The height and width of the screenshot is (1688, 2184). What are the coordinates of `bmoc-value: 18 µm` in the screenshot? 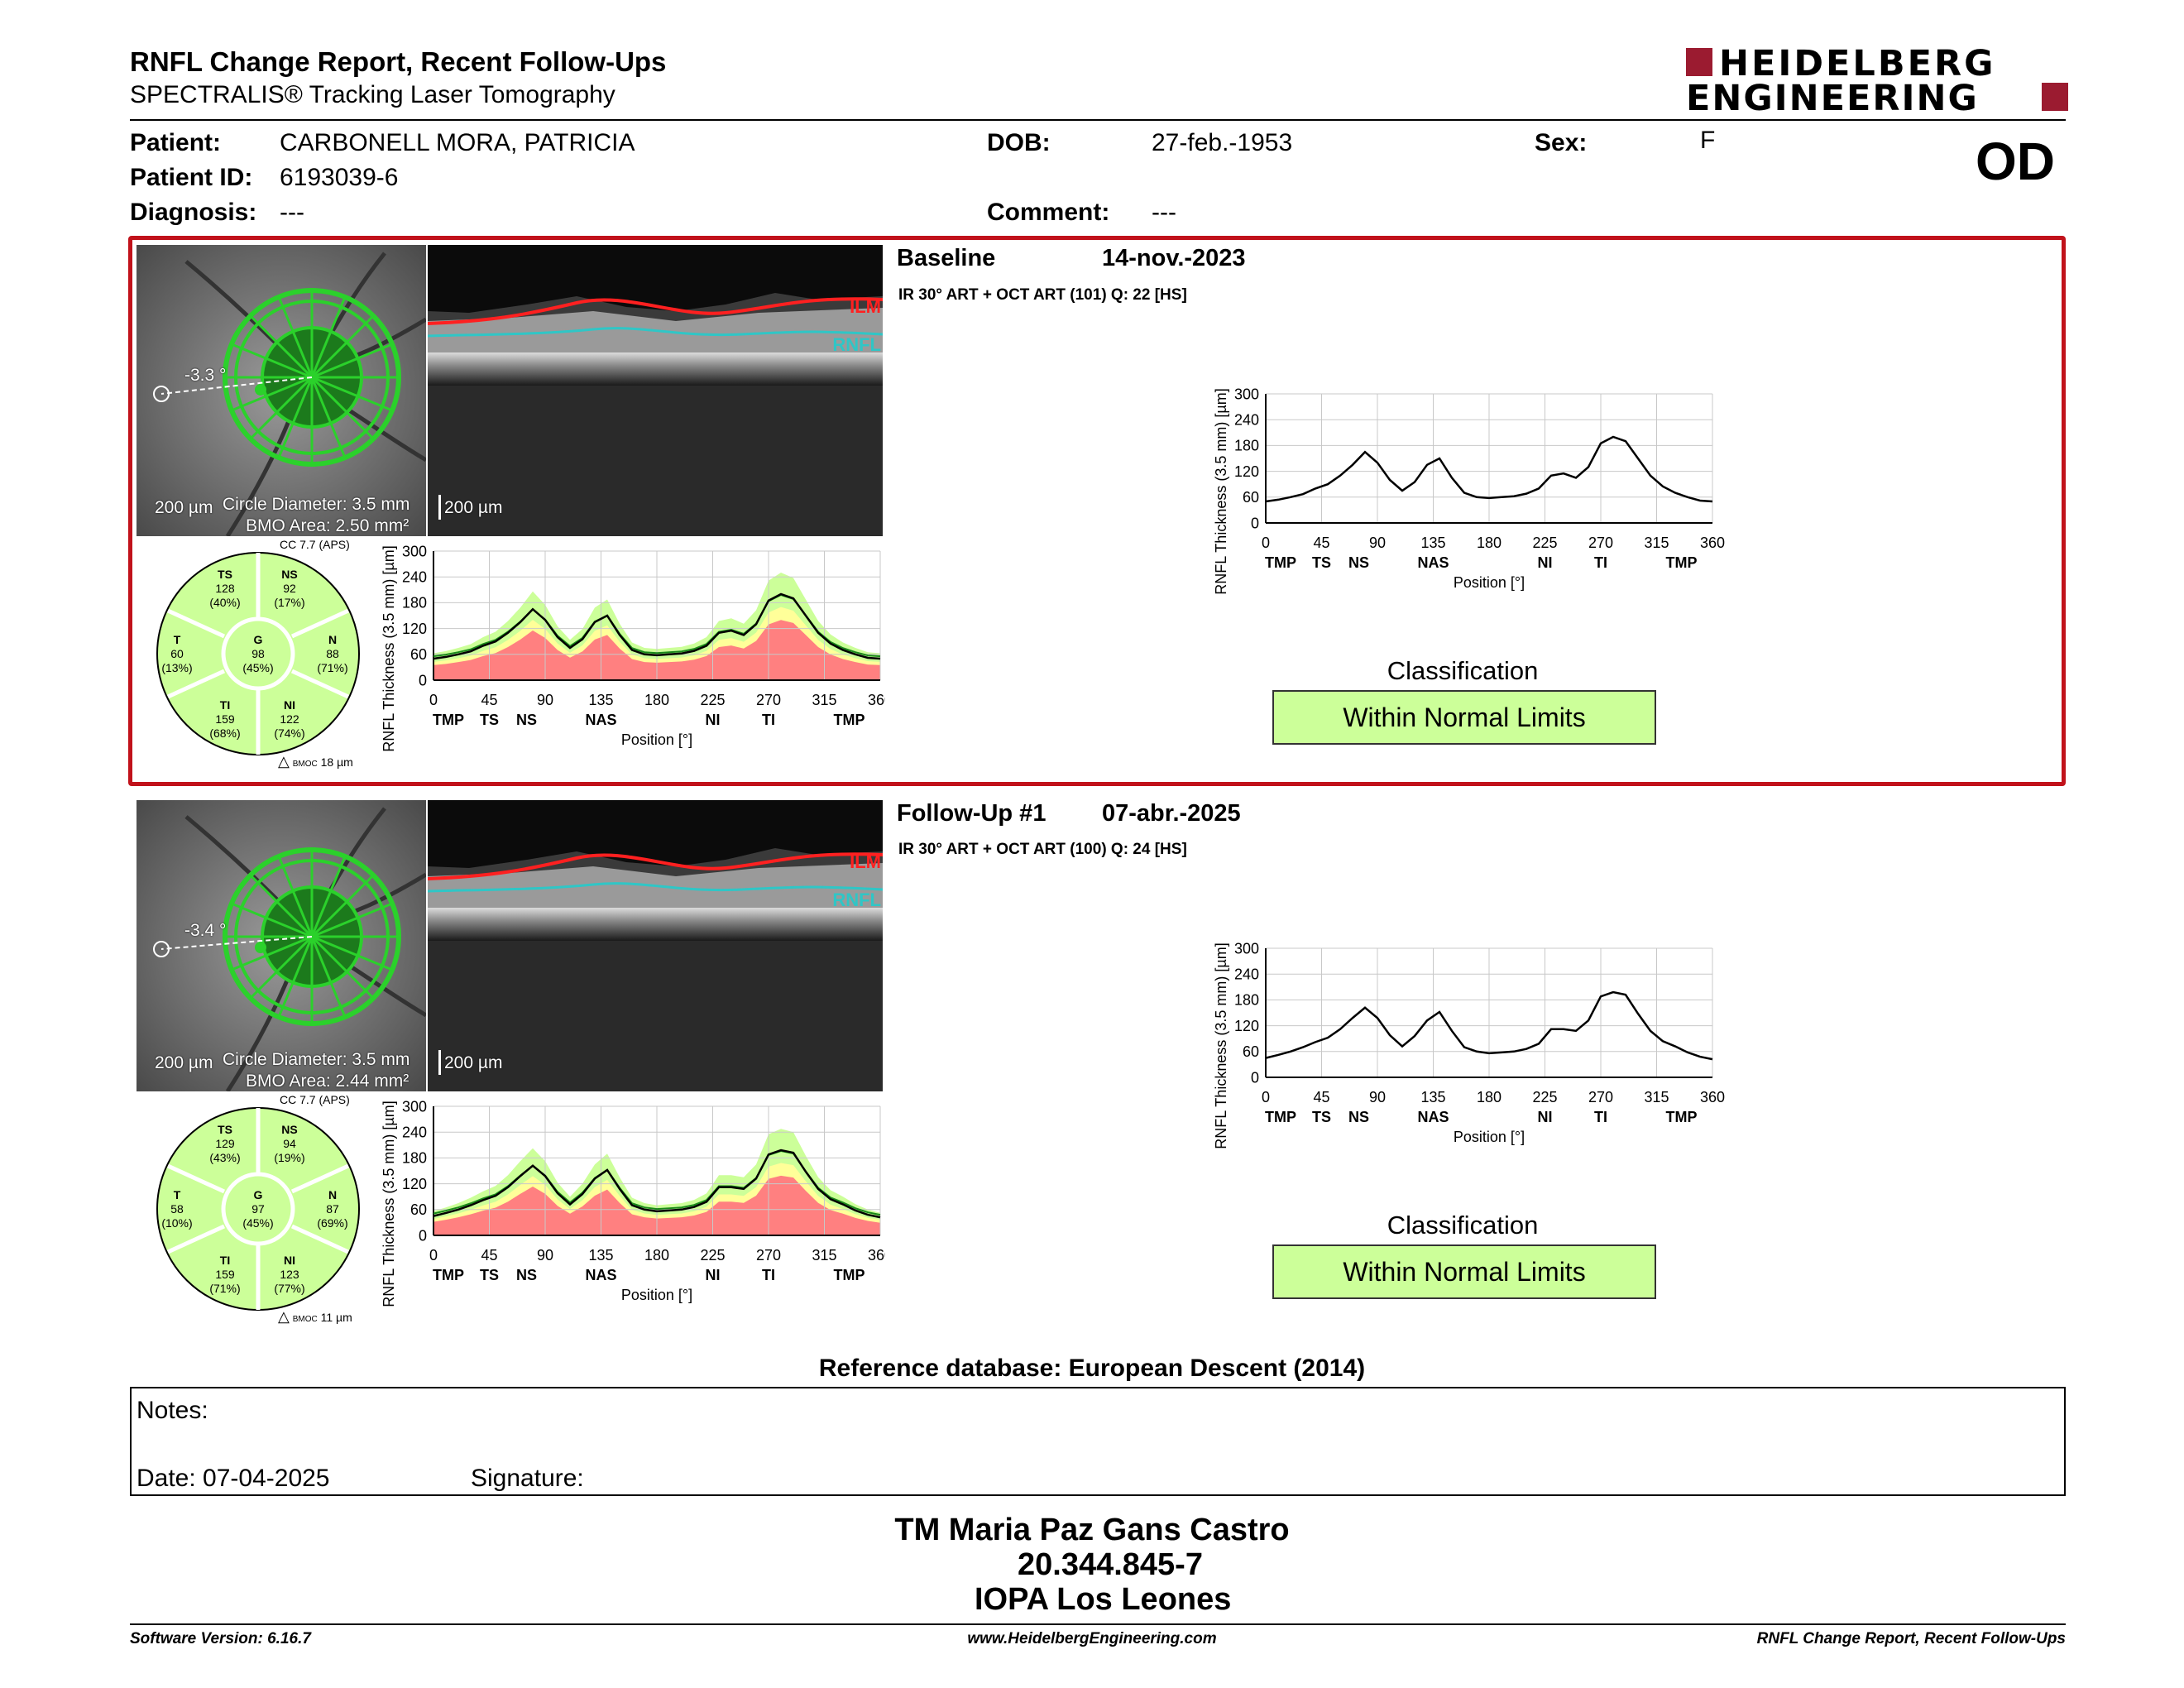 It's located at (336, 762).